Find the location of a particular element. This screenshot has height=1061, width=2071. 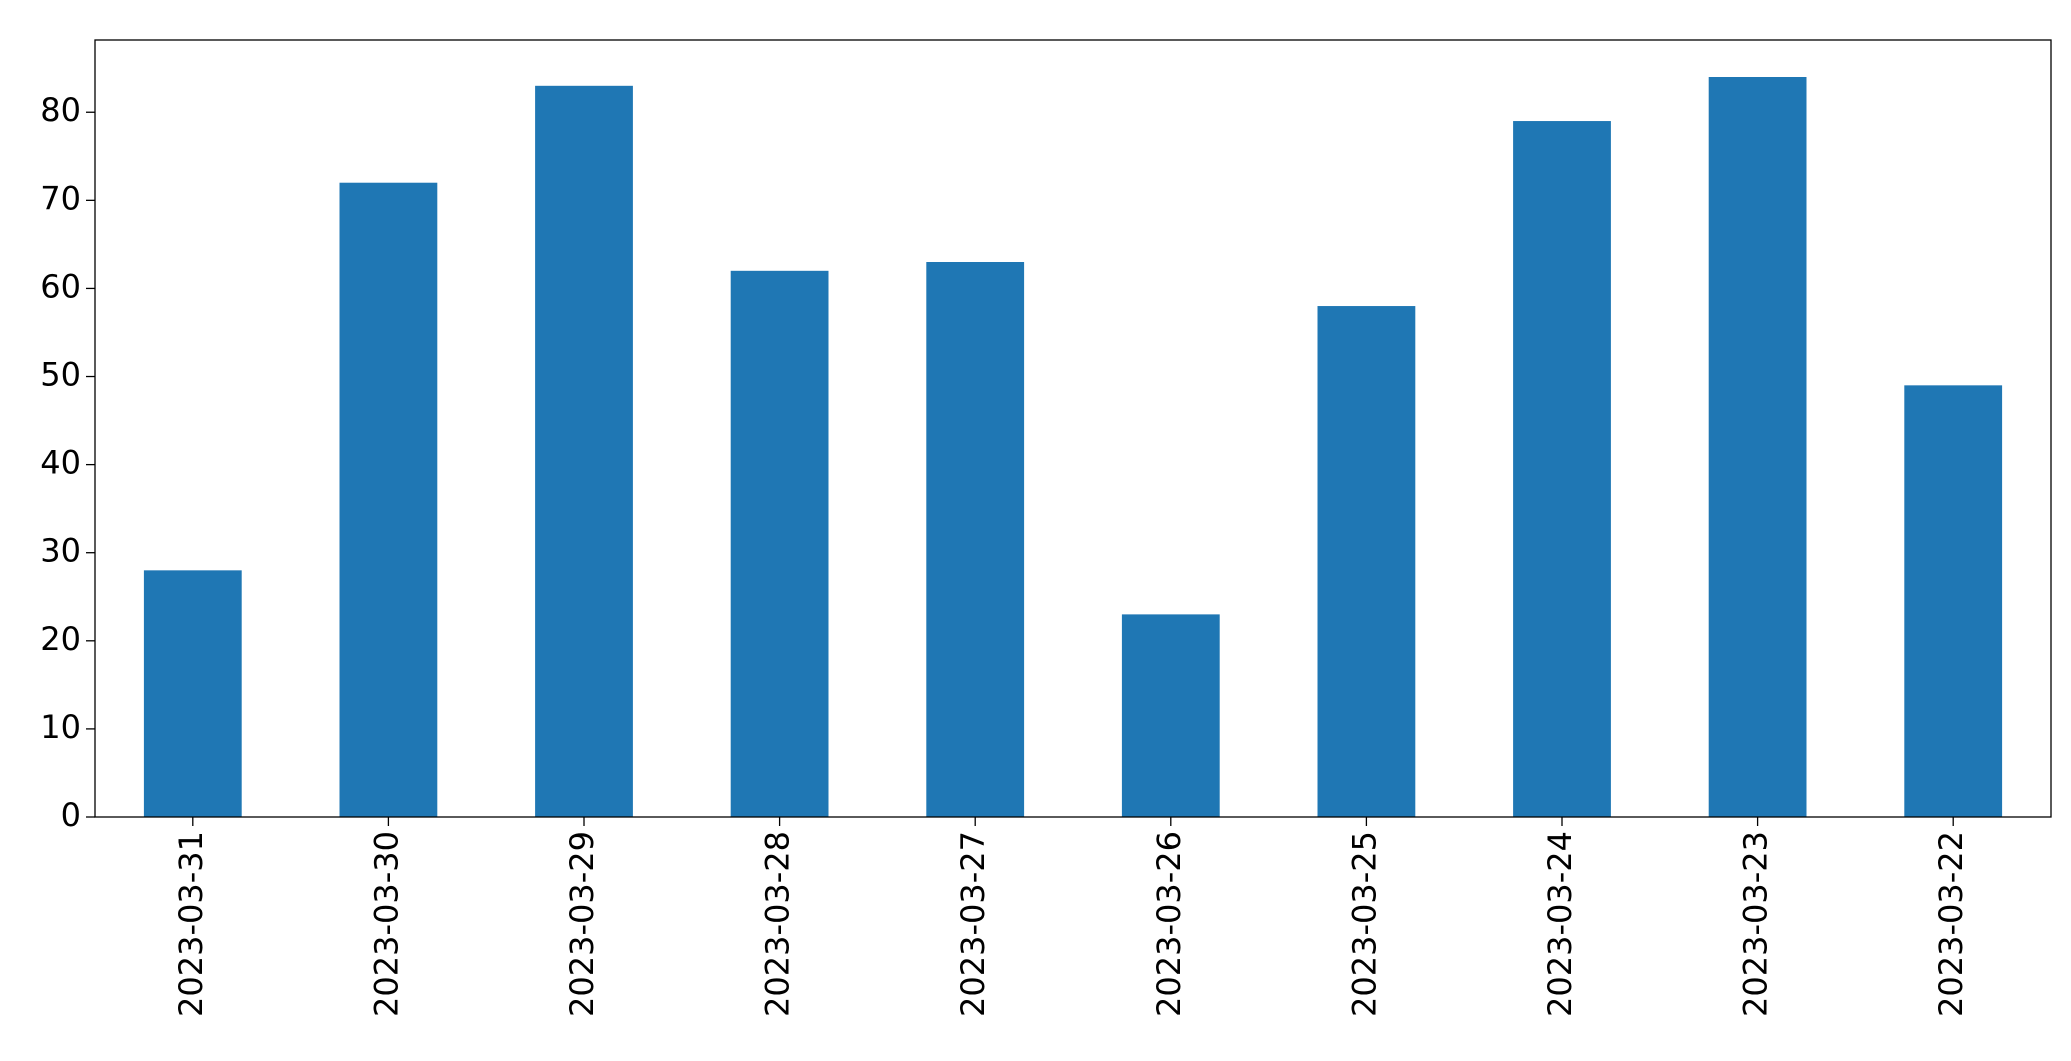

x-tick-label: 2023-03-26 is located at coordinates (1169, 924).